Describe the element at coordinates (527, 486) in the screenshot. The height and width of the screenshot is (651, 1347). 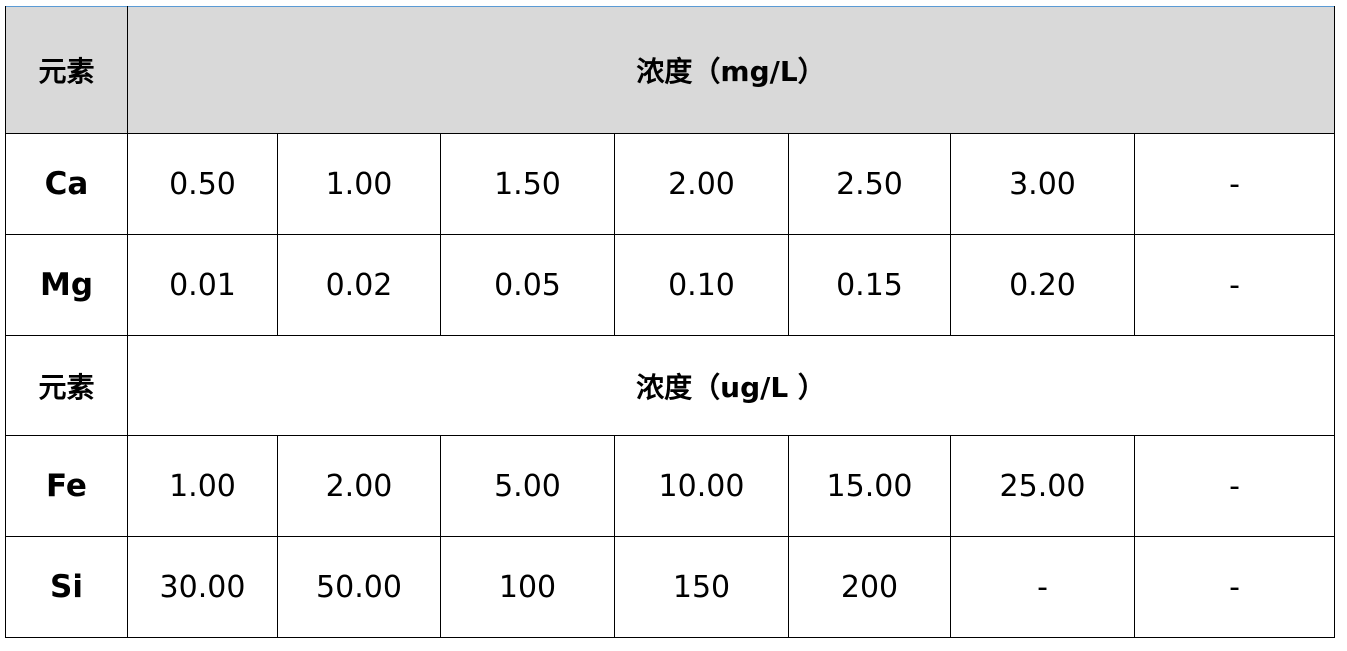
I see `value-cell: 5.00` at that location.